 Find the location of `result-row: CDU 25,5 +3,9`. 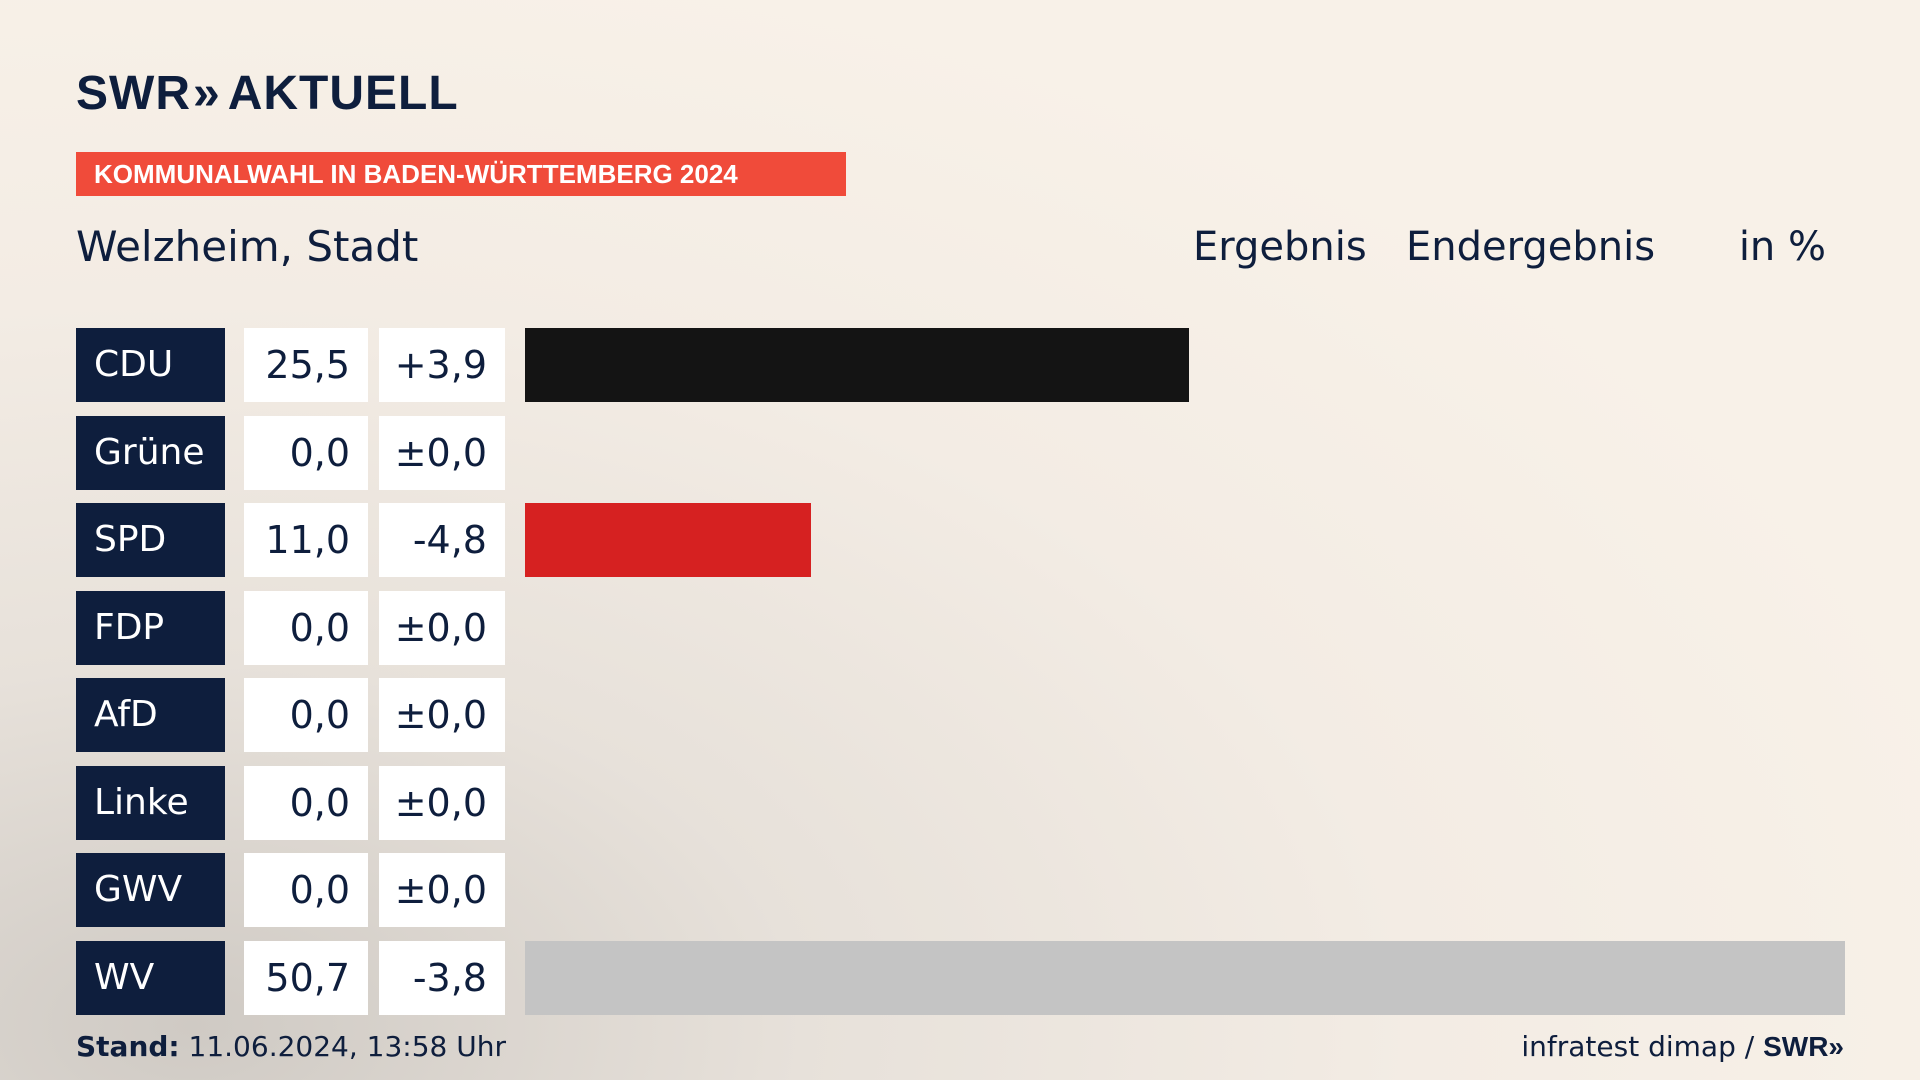

result-row: CDU 25,5 +3,9 is located at coordinates (960, 365).